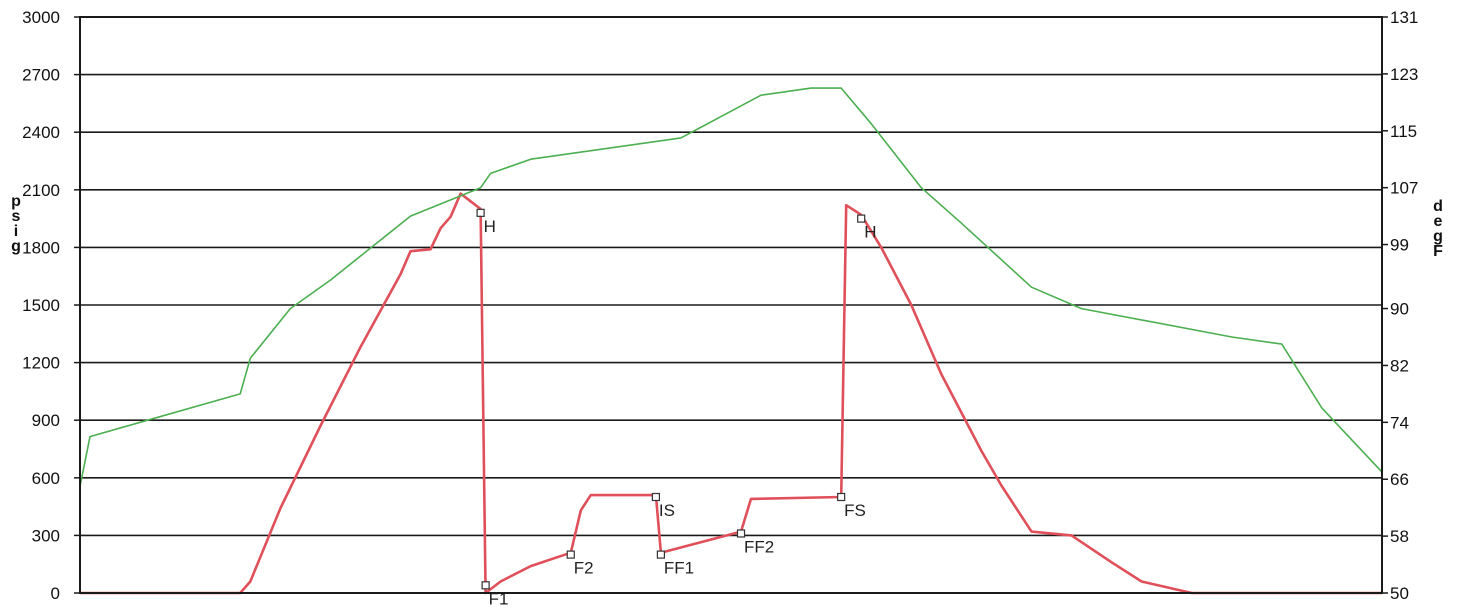  What do you see at coordinates (41, 305) in the screenshot?
I see `left-tick-label: 1500` at bounding box center [41, 305].